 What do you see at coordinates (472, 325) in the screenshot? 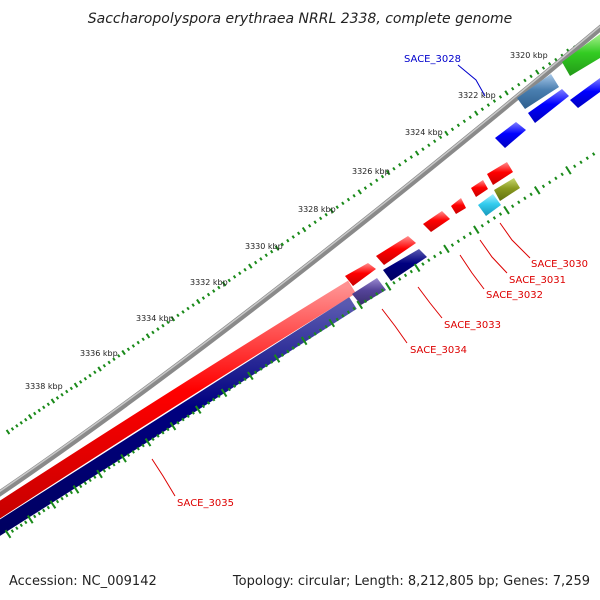
I see `gene-label-sace-3033: SACE_3033` at bounding box center [472, 325].